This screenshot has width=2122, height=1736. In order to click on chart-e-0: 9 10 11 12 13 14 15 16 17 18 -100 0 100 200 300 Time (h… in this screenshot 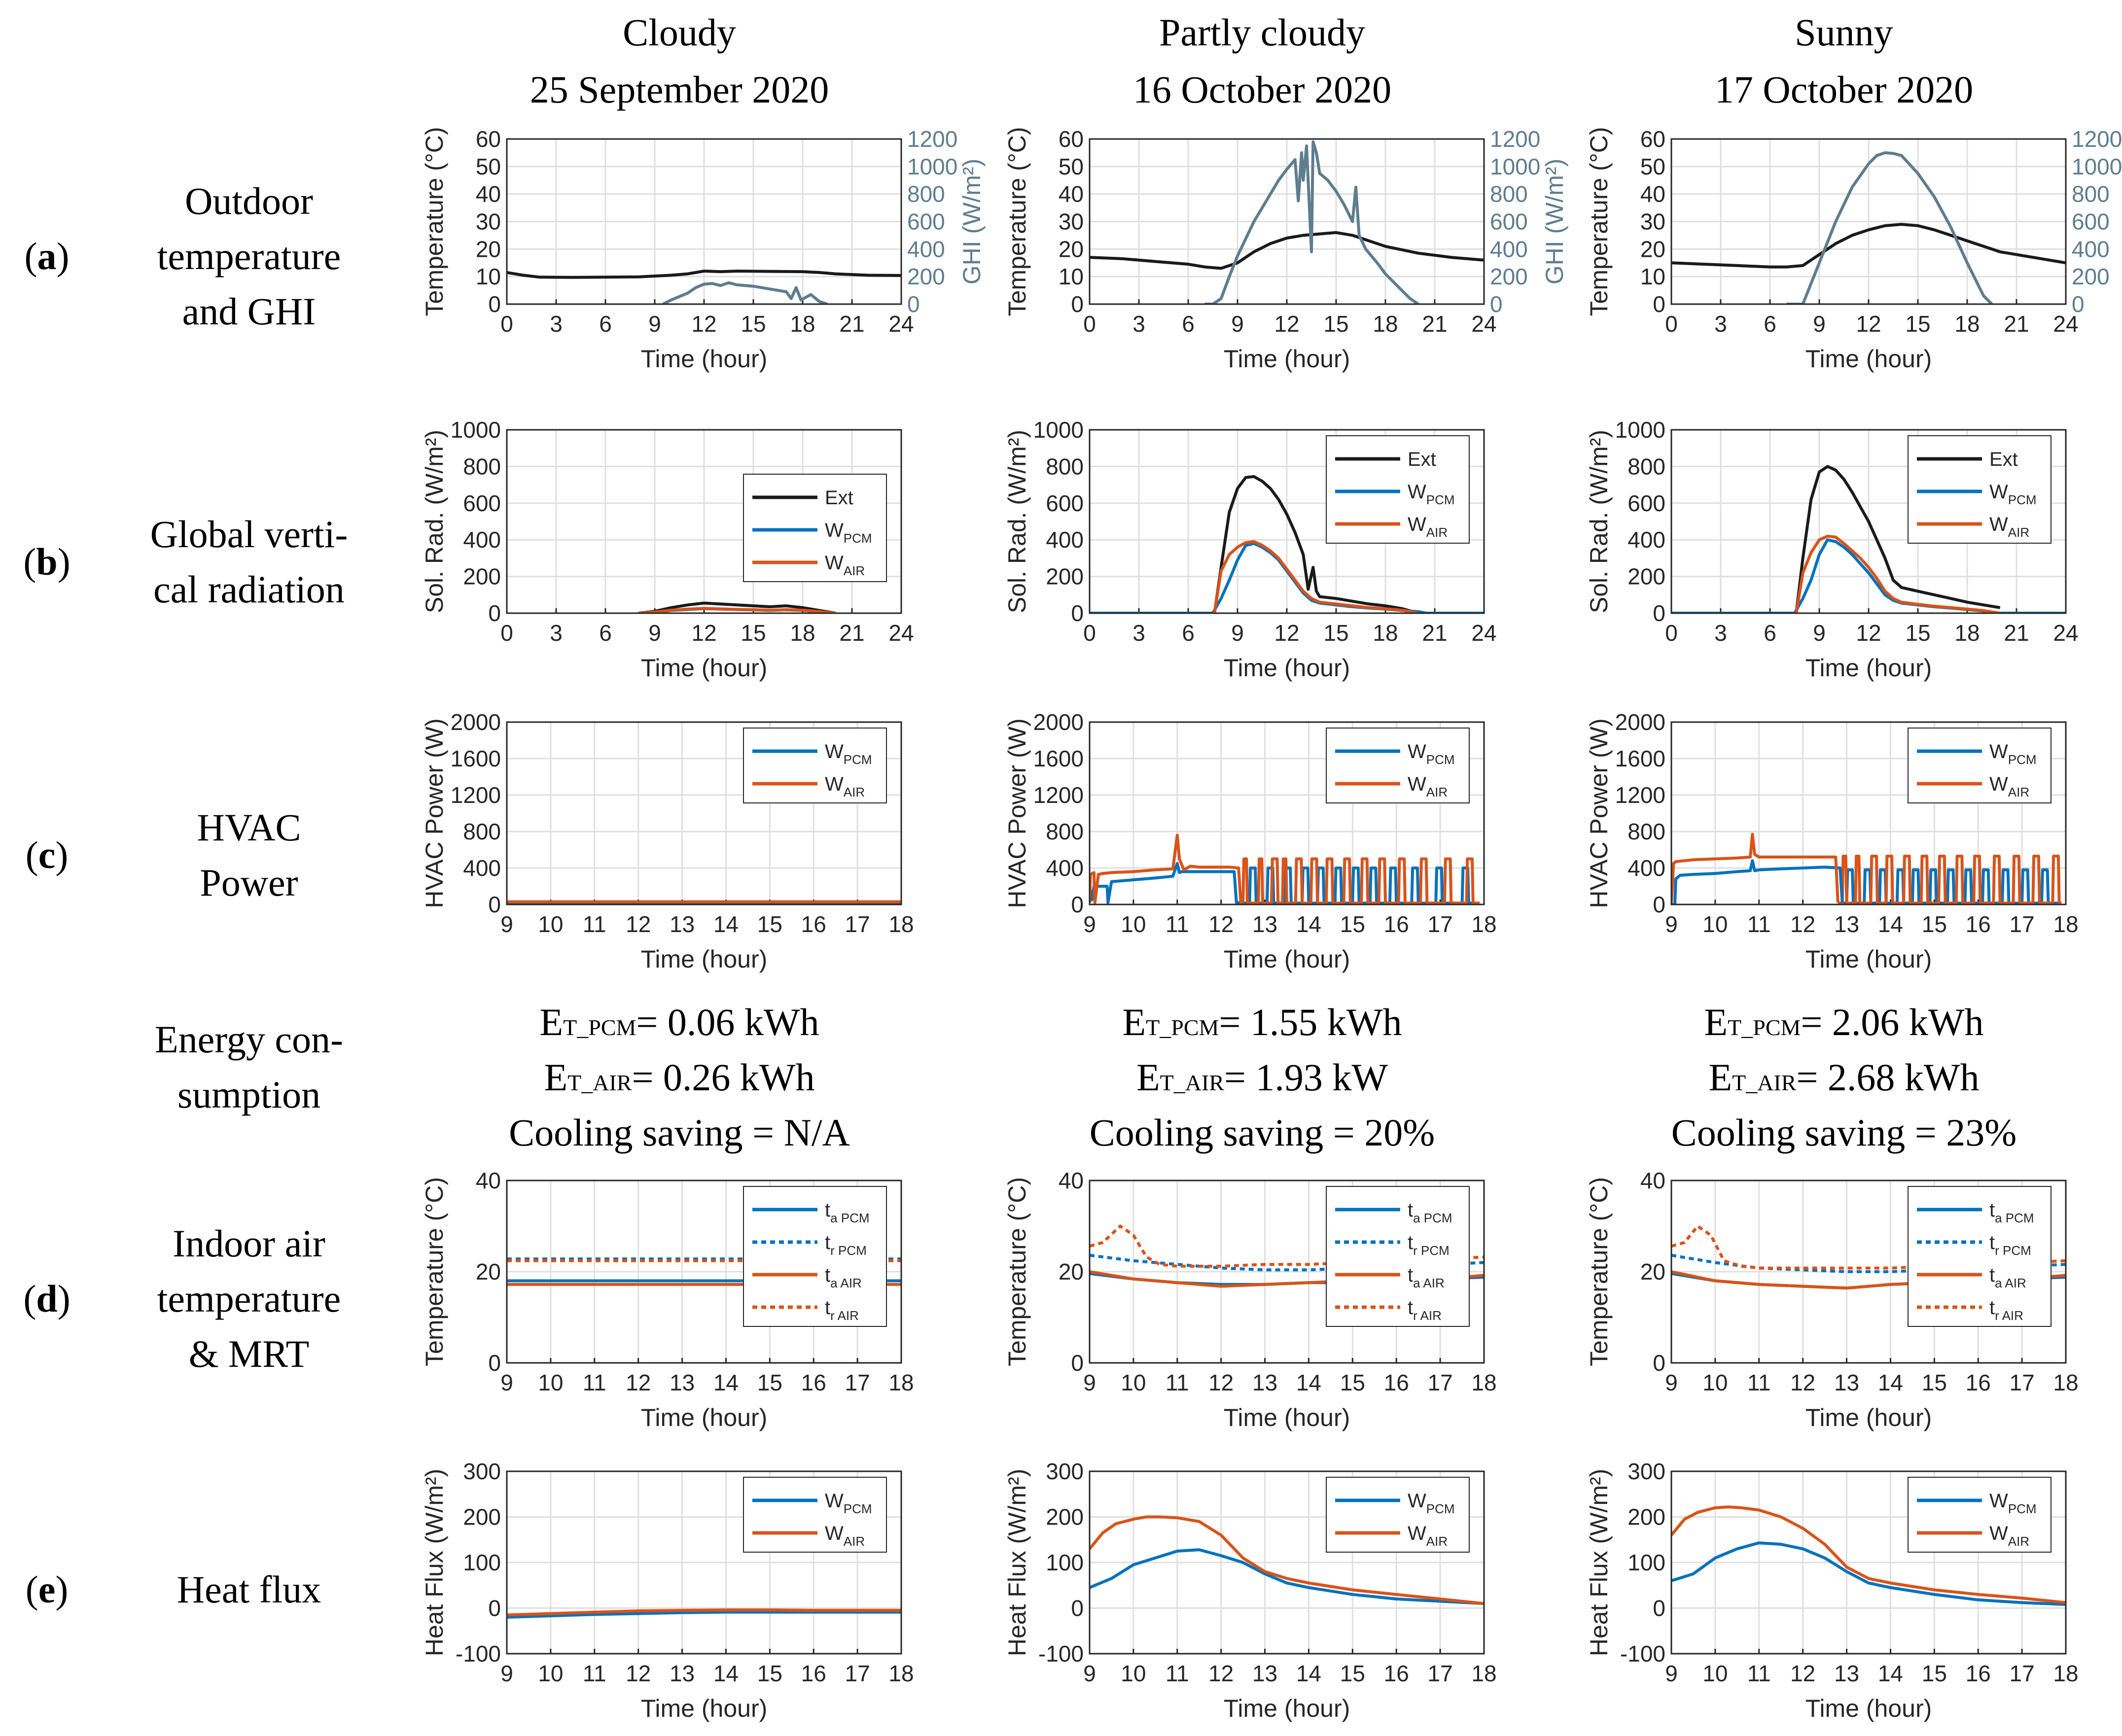, I will do `click(667, 1590)`.